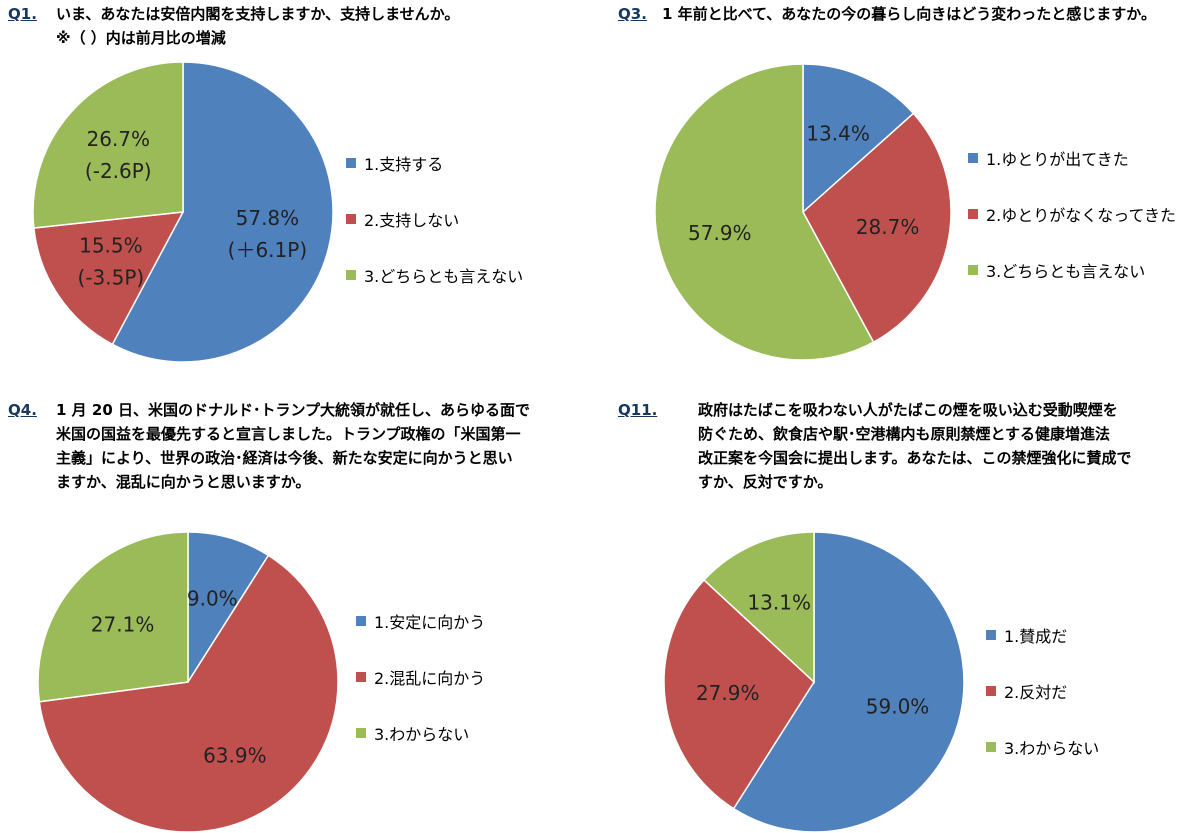 The height and width of the screenshot is (833, 1200). I want to click on data-label: 26.7%, so click(119, 139).